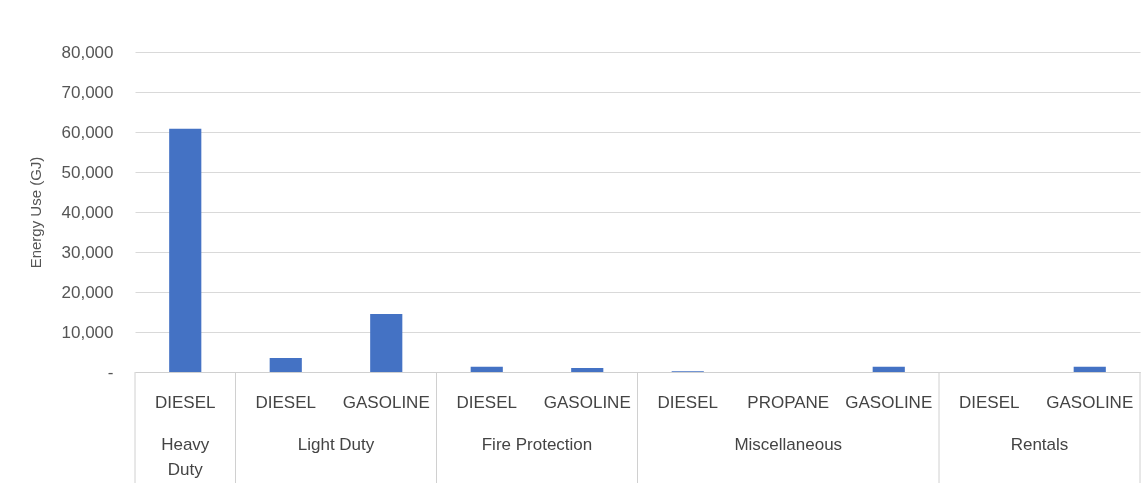  I want to click on y-tick-label: 20,000, so click(87, 292).